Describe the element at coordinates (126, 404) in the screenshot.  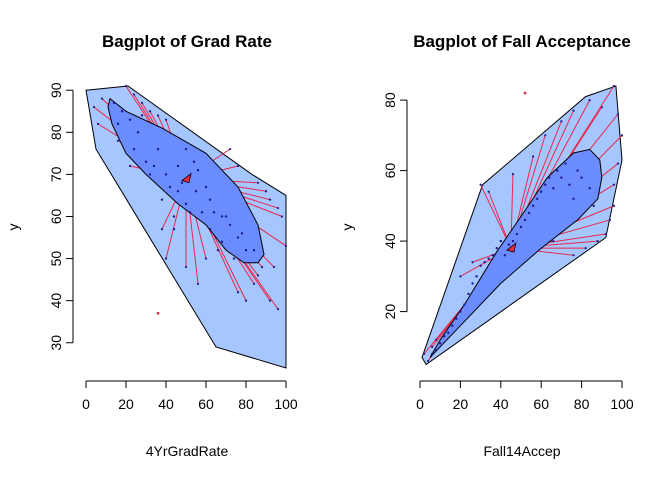
I see `x-tick-label: 20` at that location.